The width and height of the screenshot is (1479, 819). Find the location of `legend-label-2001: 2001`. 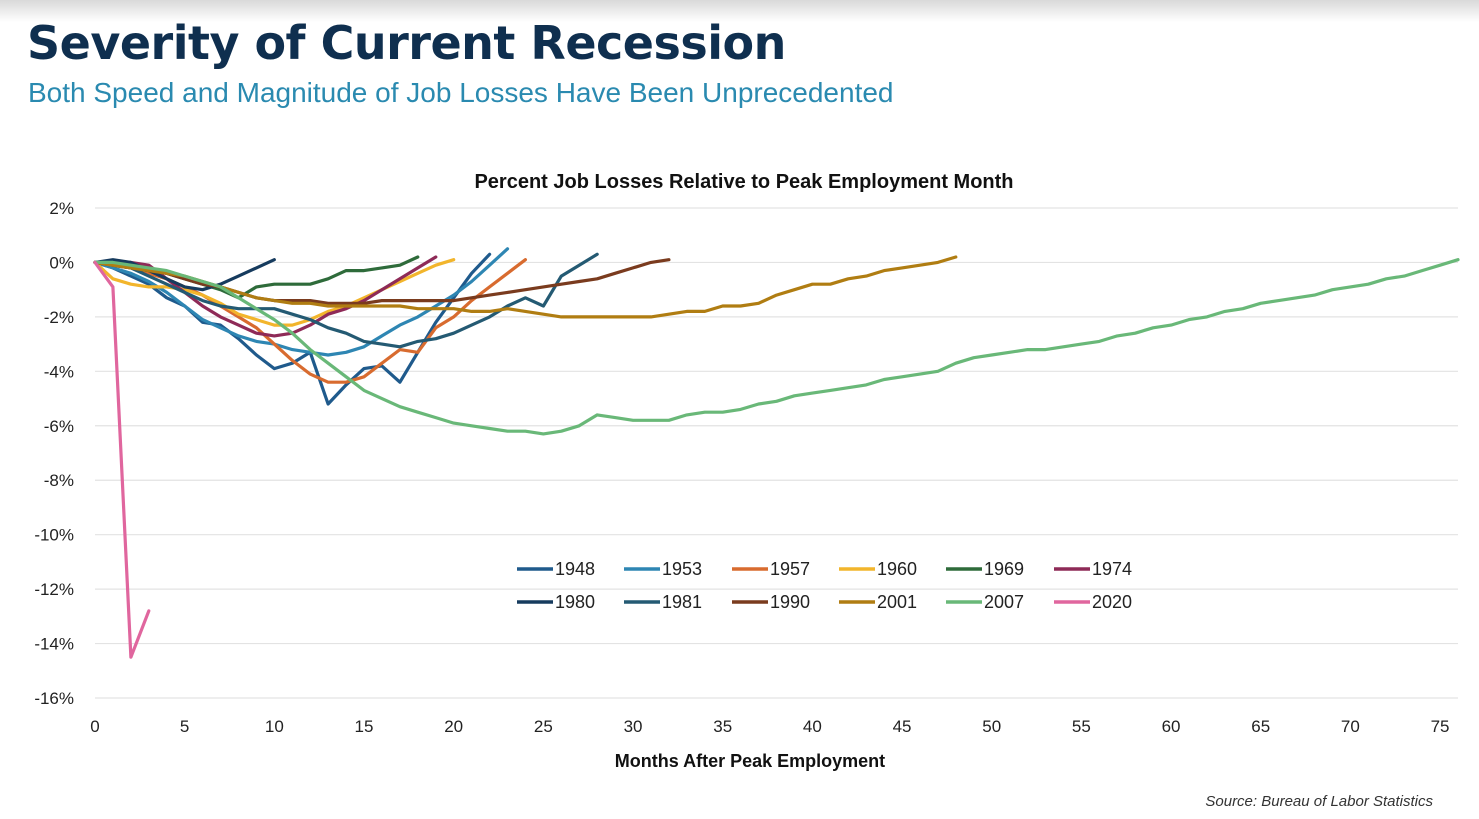

legend-label-2001: 2001 is located at coordinates (897, 602).